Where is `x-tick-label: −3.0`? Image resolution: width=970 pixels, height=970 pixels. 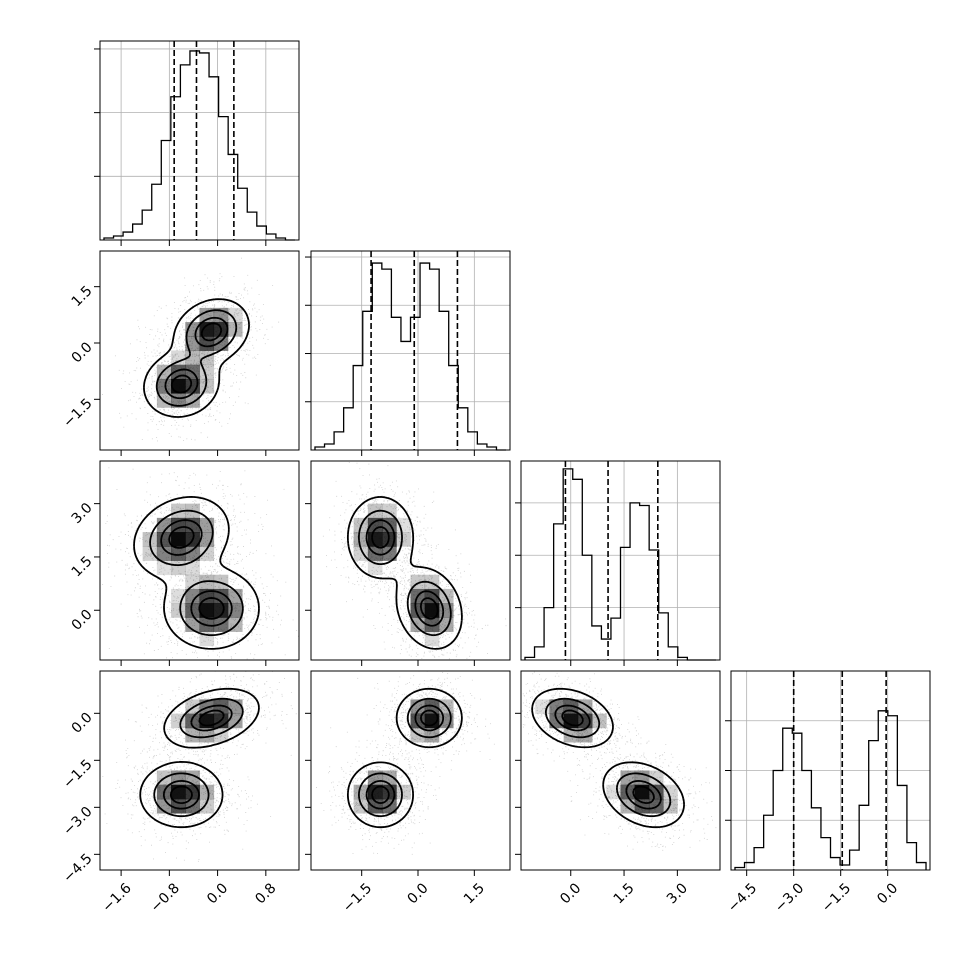
x-tick-label: −3.0 is located at coordinates (789, 897).